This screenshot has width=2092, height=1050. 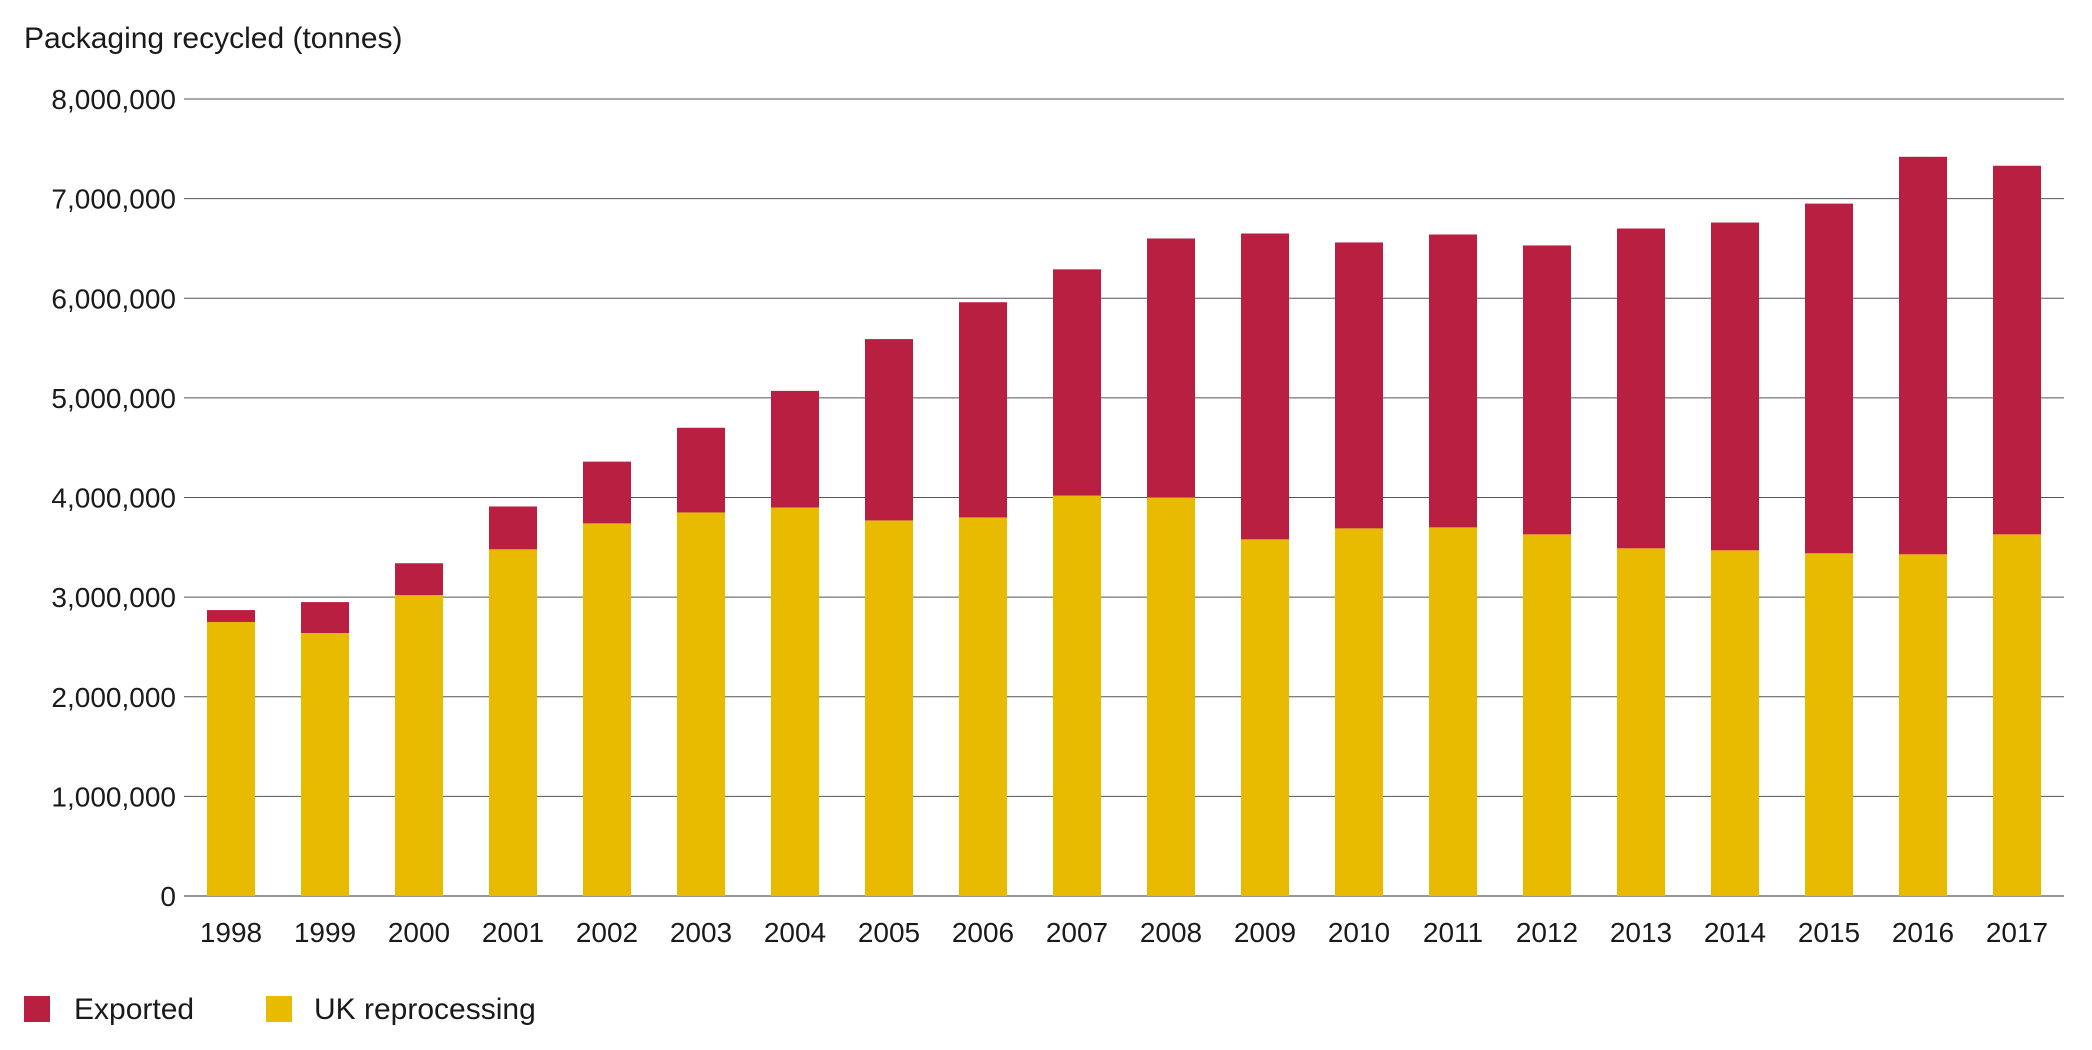 I want to click on bar-uk-reprocessing-2017, so click(x=2017, y=715).